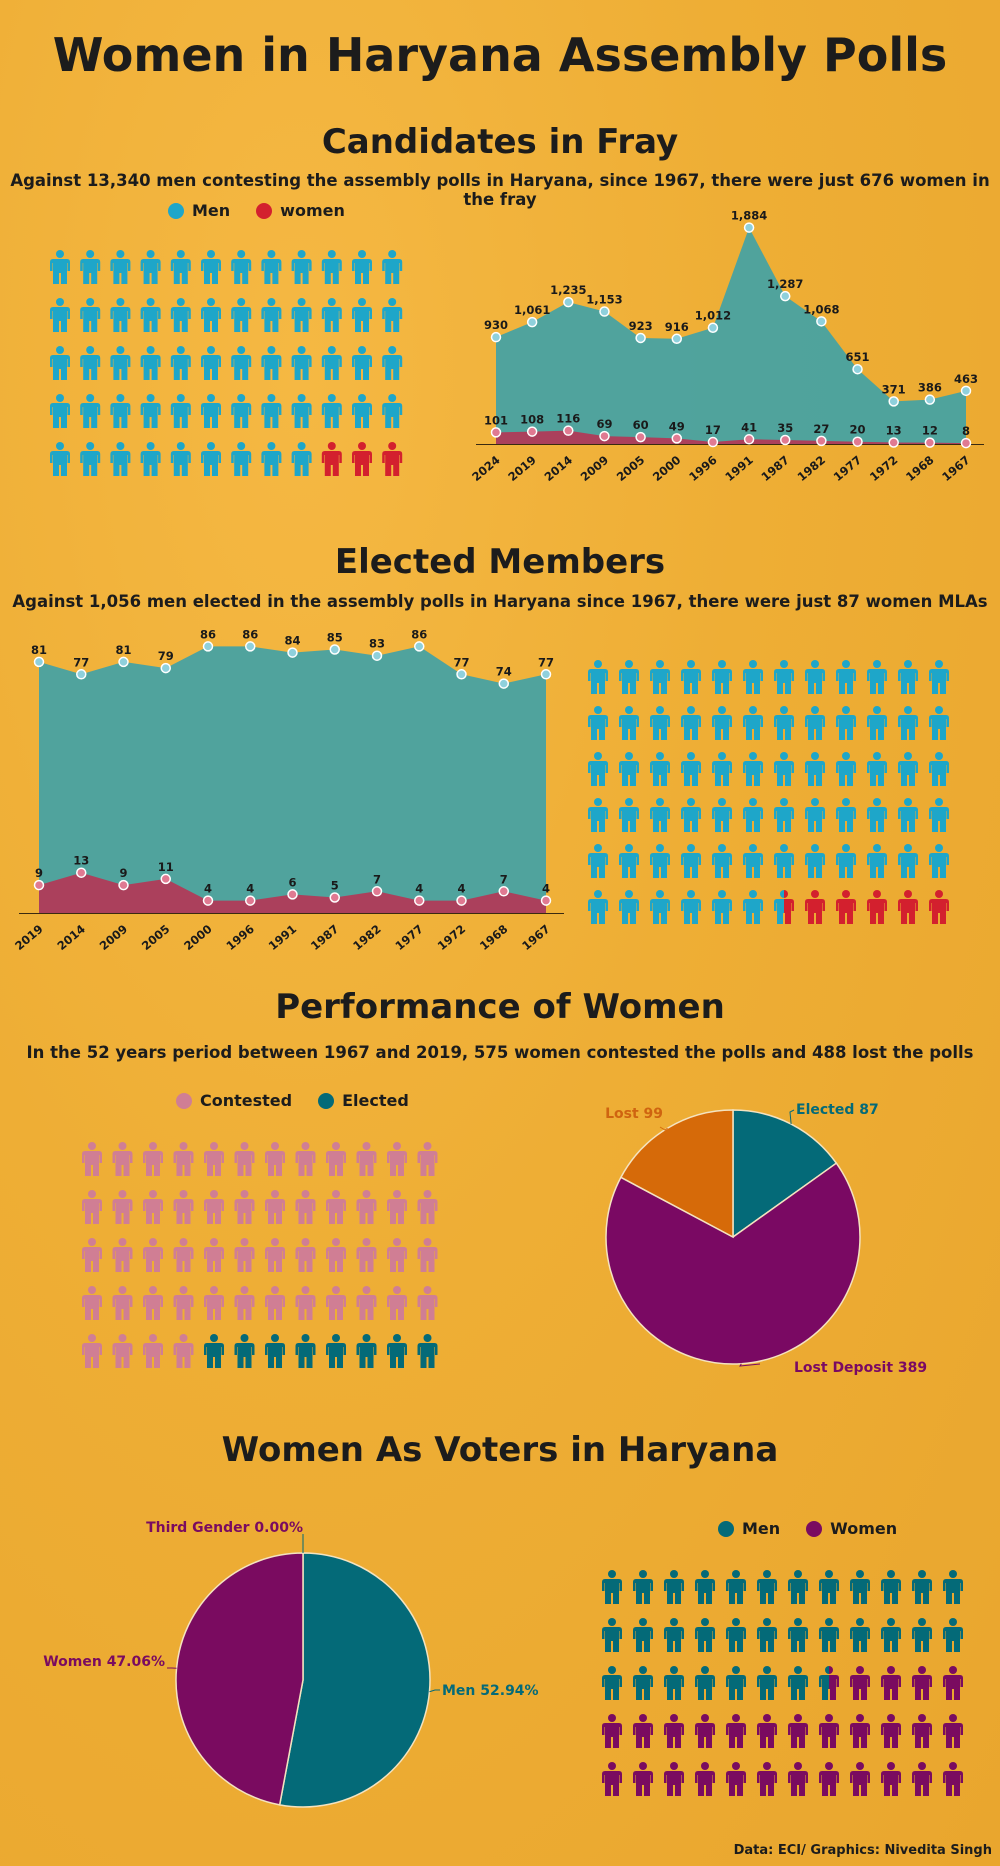  Describe the element at coordinates (956, 468) in the screenshot. I see `candidates-area-x-tick: 1967` at that location.